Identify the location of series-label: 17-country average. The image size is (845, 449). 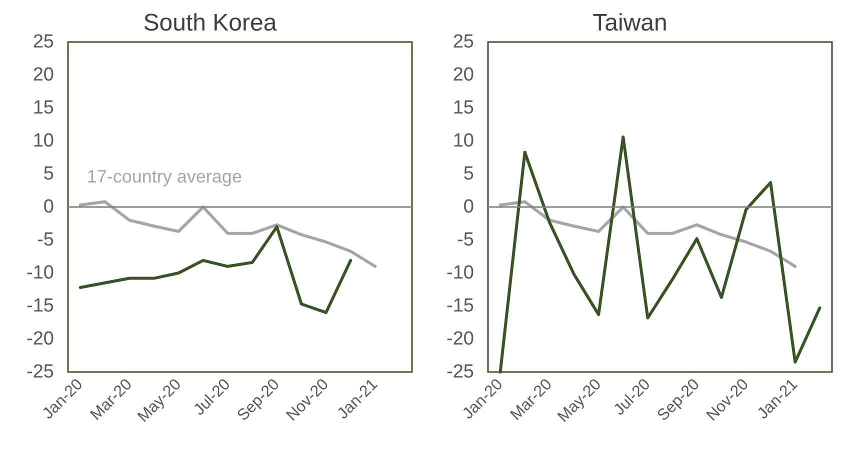
(164, 176).